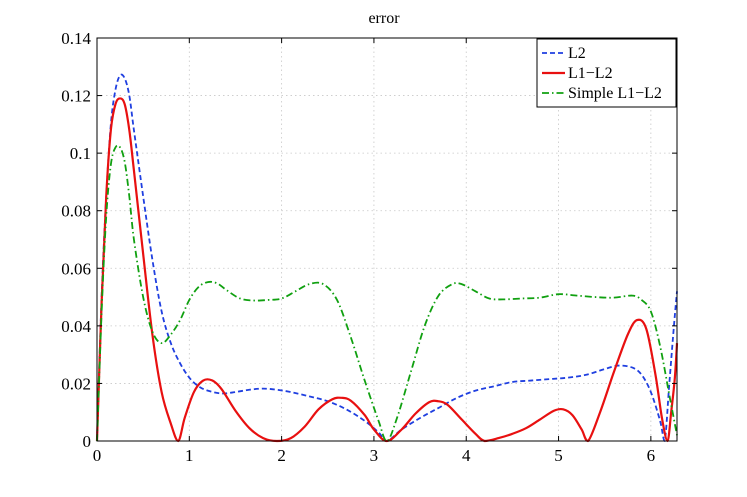  I want to click on x-tick-label: 0, so click(97, 455).